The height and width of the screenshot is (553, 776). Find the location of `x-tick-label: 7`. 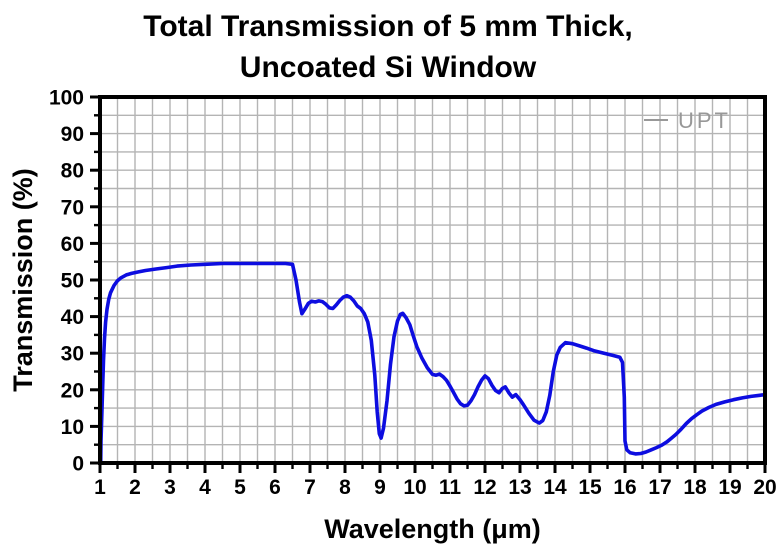

x-tick-label: 7 is located at coordinates (310, 487).